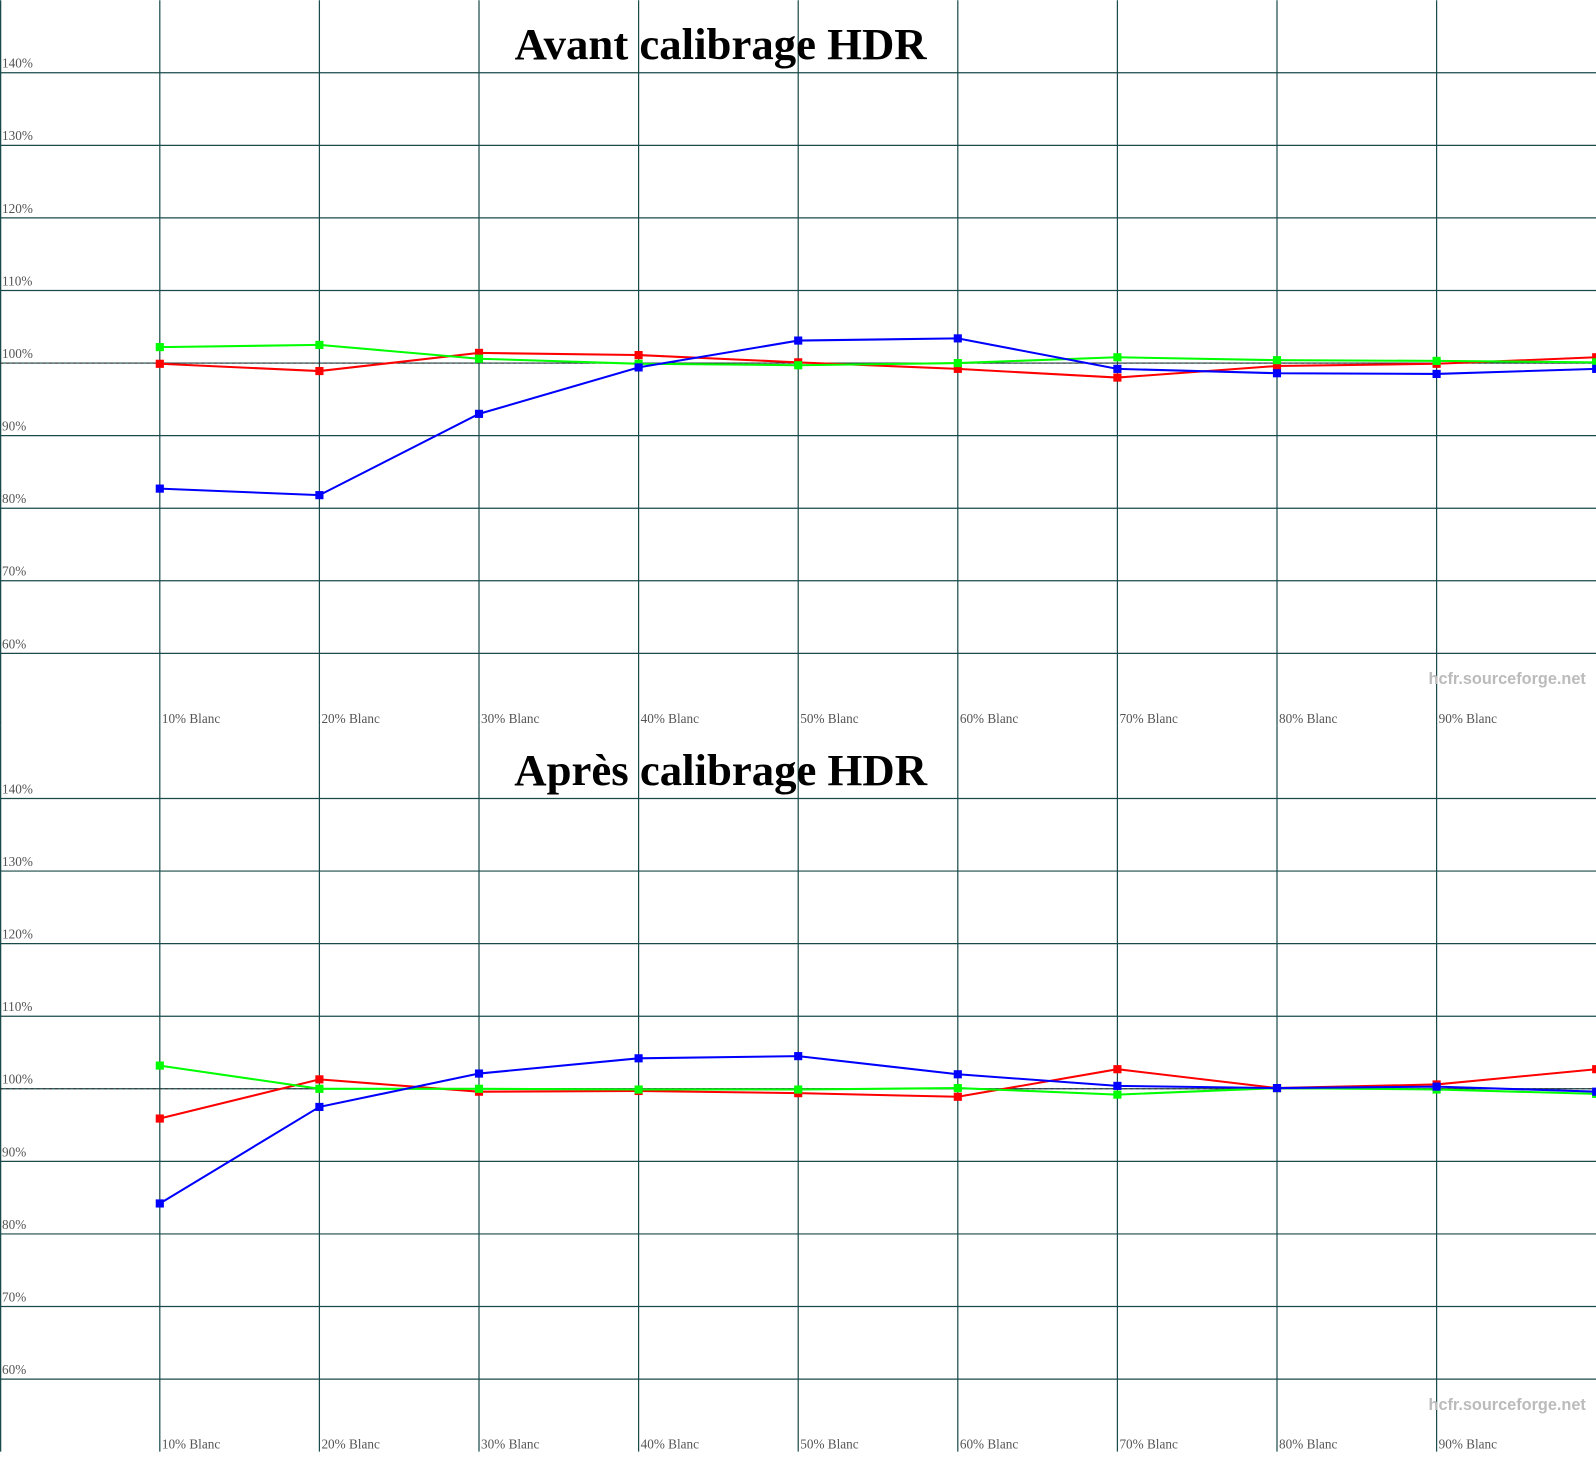 Image resolution: width=1596 pixels, height=1460 pixels. What do you see at coordinates (720, 770) in the screenshot?
I see `chart-title: Après calibrage HDR` at bounding box center [720, 770].